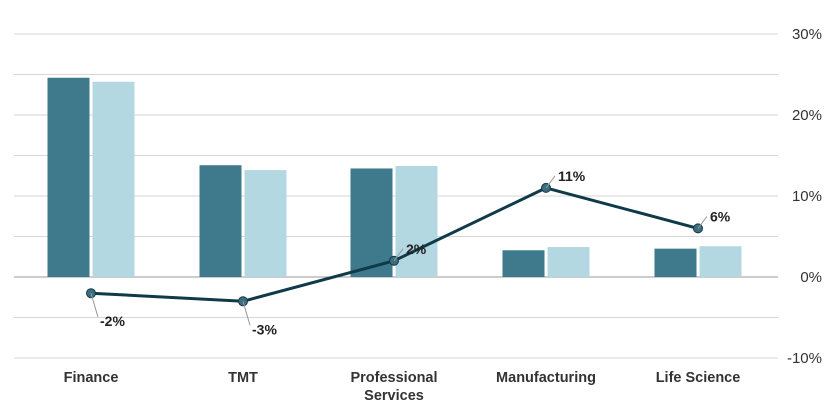 The width and height of the screenshot is (833, 409). I want to click on x-category-label: Manufacturing, so click(546, 378).